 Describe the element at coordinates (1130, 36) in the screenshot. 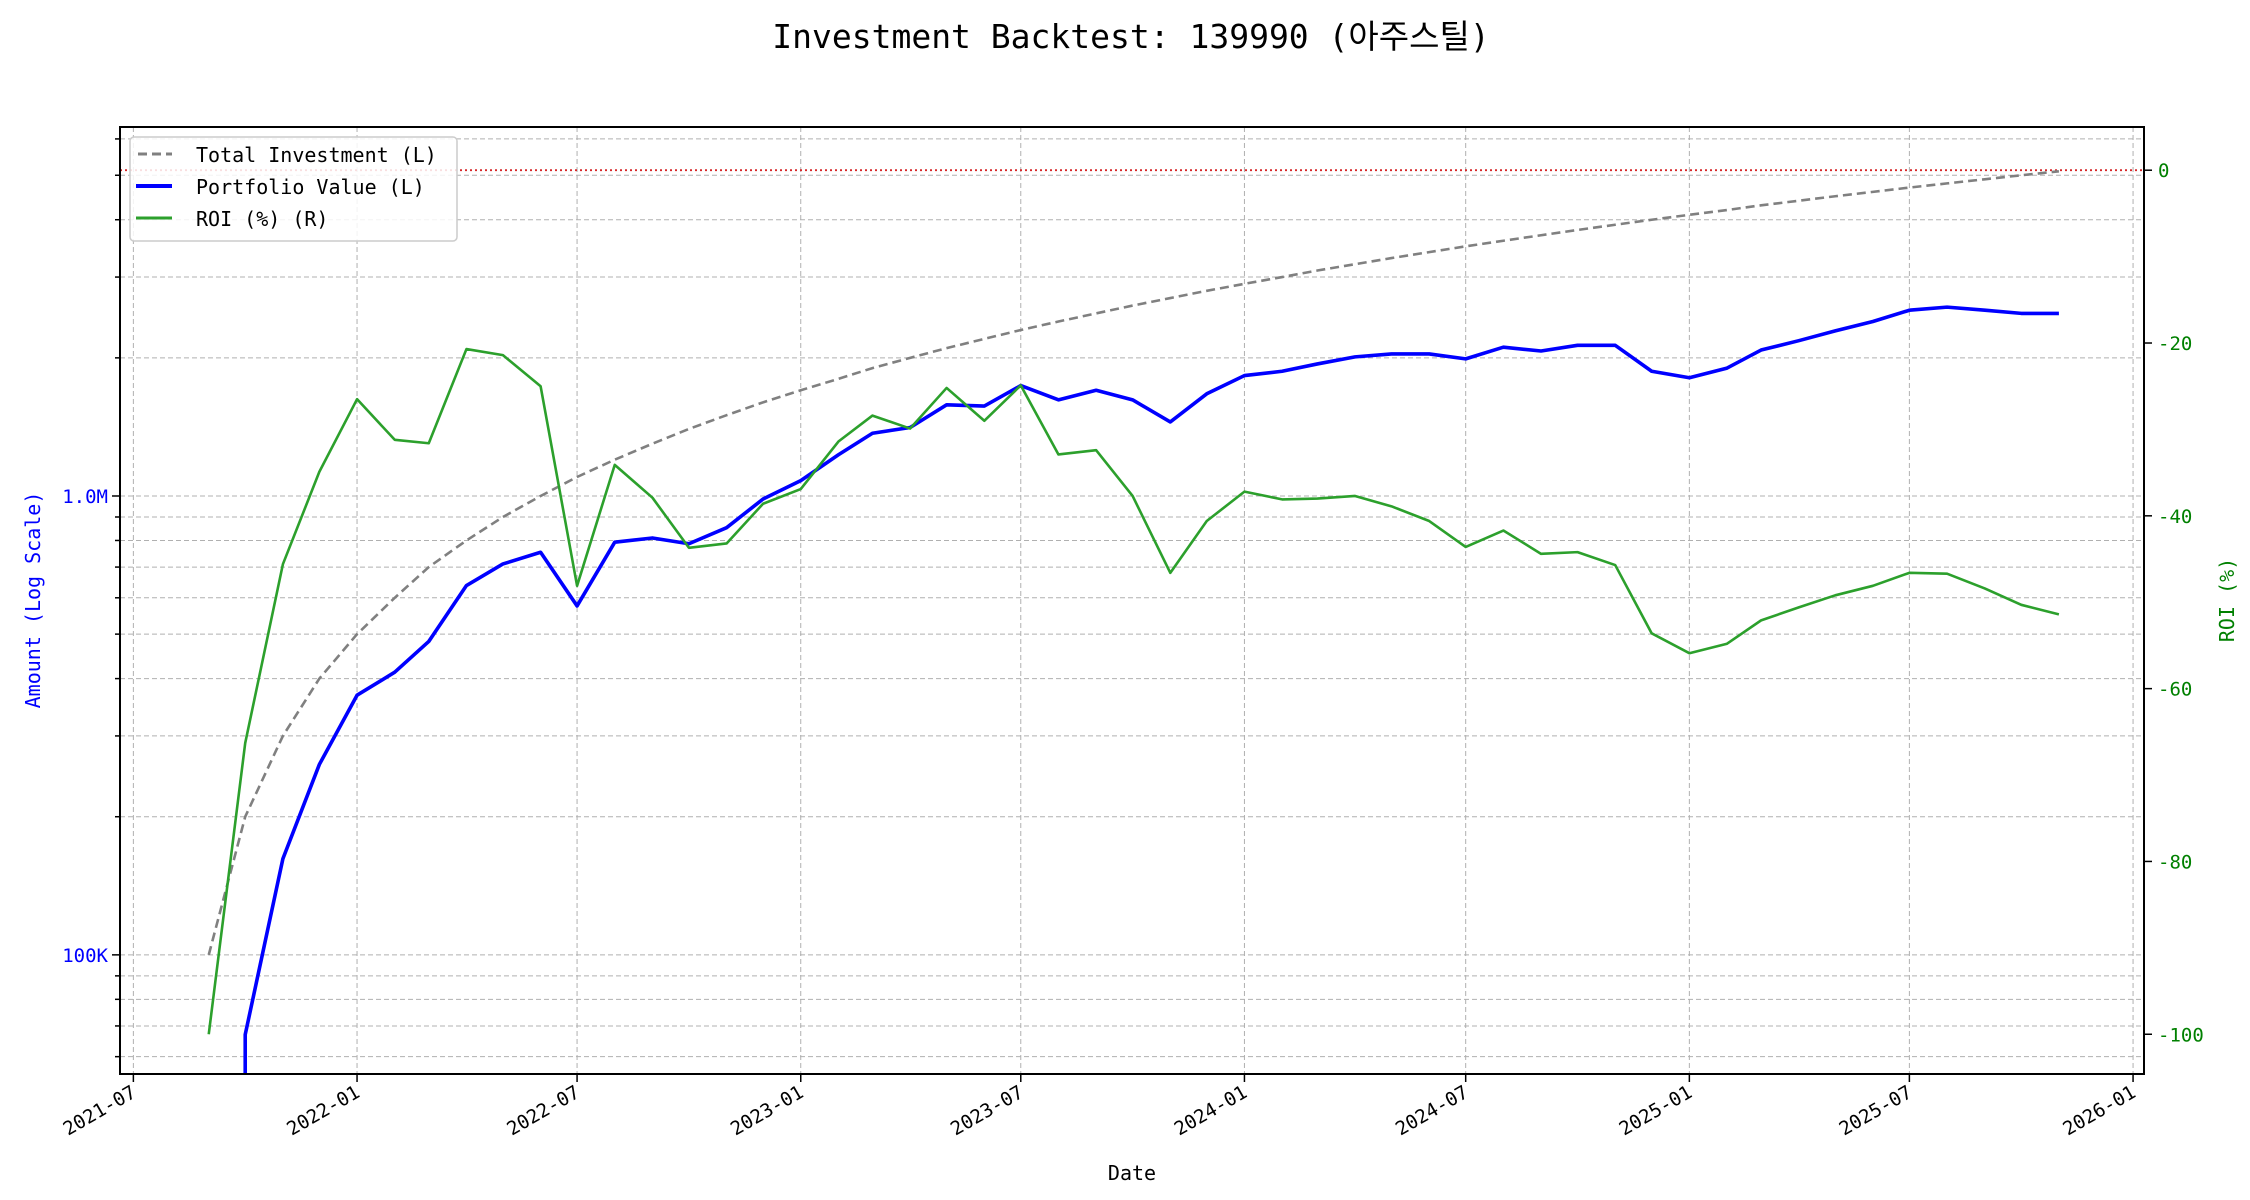

I see `chart-title: Investment Backtest: 139990 (아주스틸)` at that location.